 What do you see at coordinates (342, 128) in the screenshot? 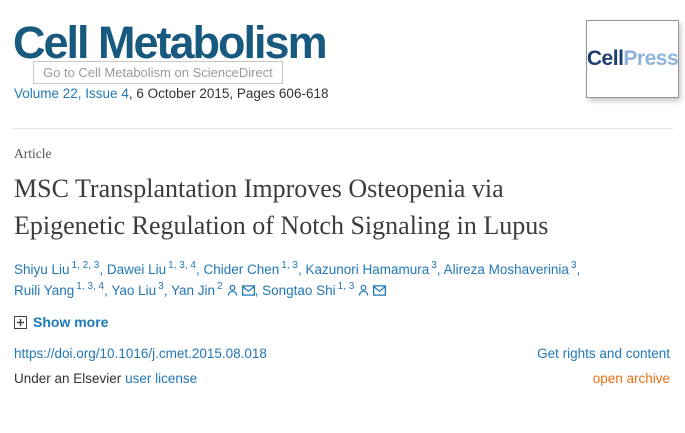
I see `header-divider` at bounding box center [342, 128].